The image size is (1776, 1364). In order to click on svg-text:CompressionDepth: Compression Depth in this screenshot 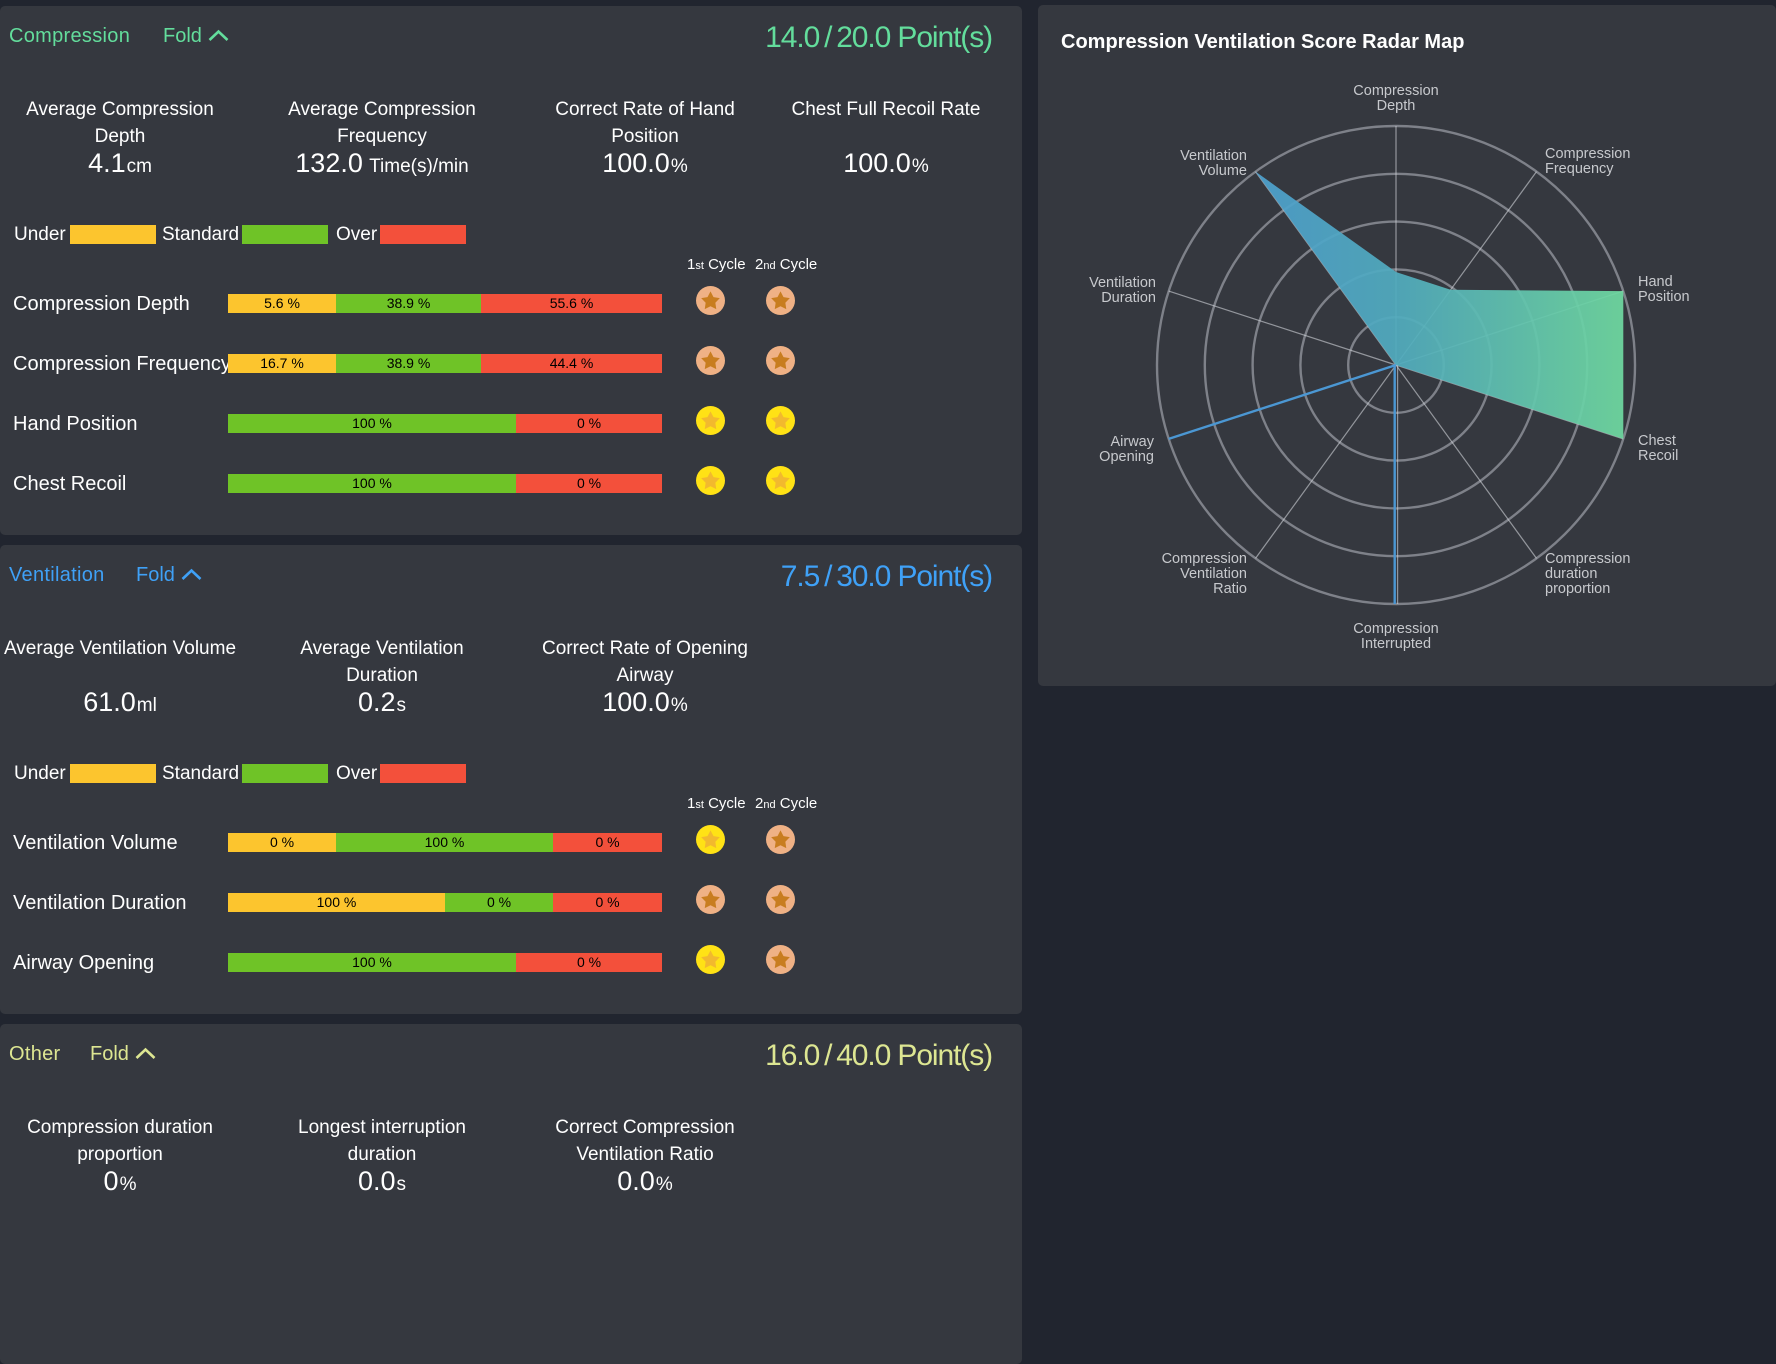, I will do `click(1395, 98)`.